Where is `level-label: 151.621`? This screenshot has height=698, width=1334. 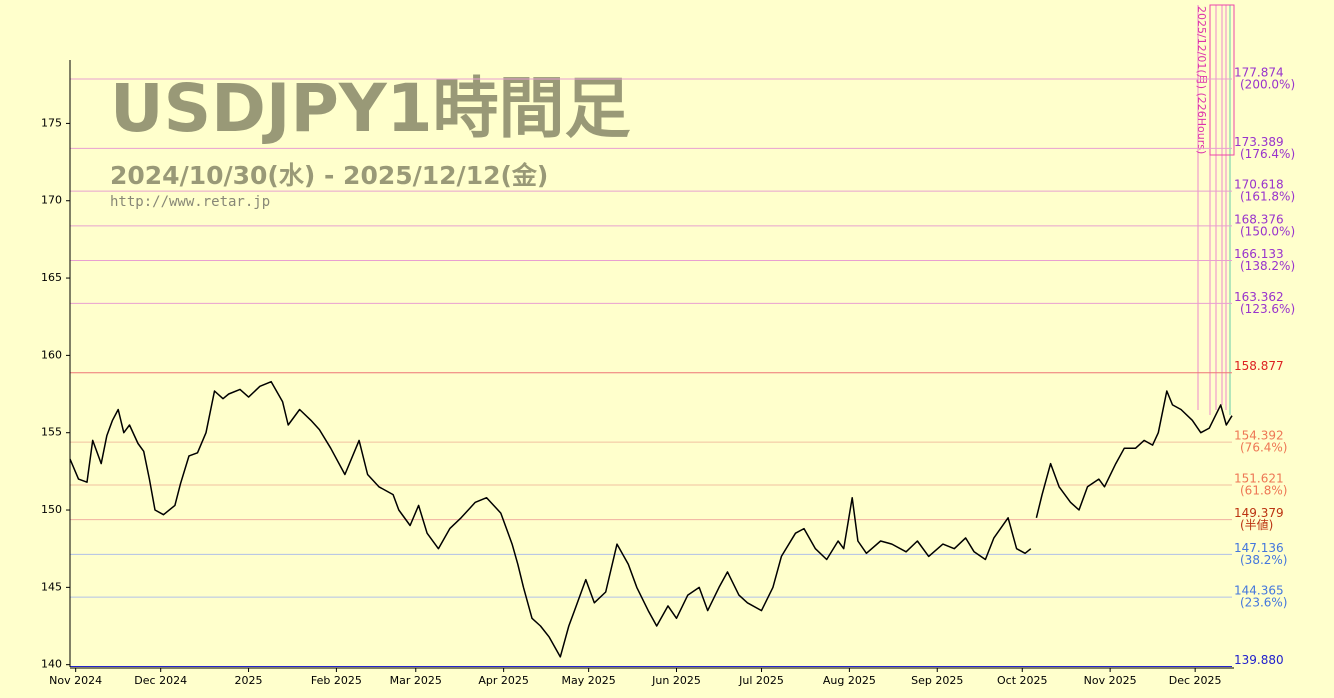
level-label: 151.621 is located at coordinates (1259, 478).